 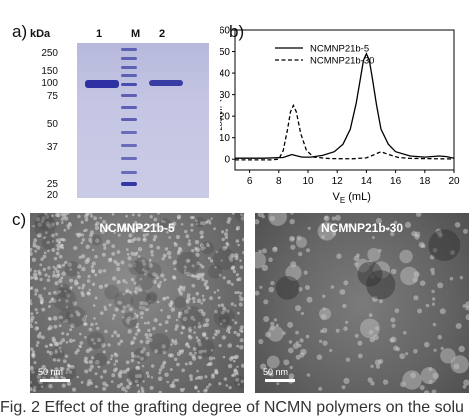 What do you see at coordinates (52, 96) in the screenshot?
I see `marker-75: 75` at bounding box center [52, 96].